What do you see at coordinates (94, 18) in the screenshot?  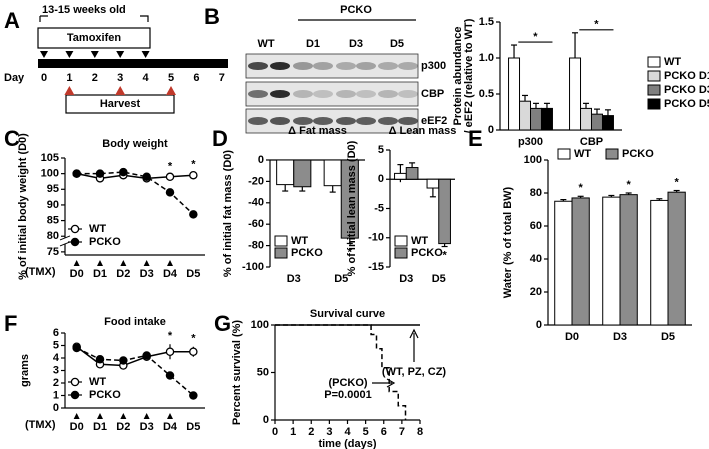 I see `age-bracket` at bounding box center [94, 18].